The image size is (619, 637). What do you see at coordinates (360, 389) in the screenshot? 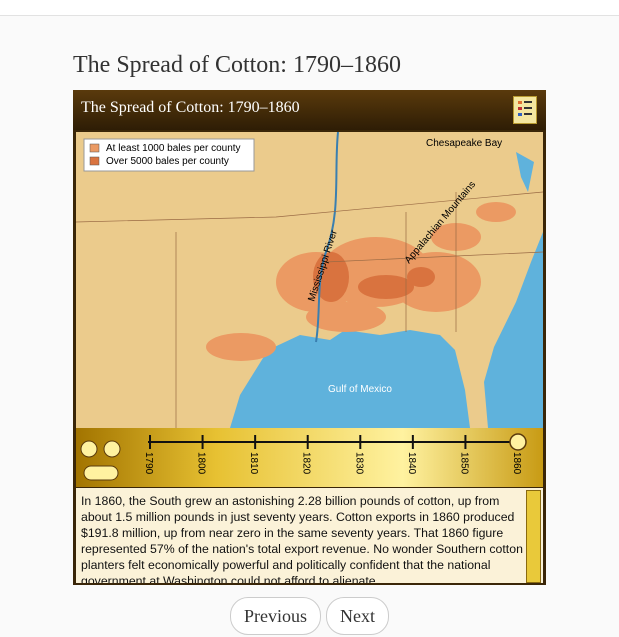
I see `map-label: Gulf of Mexico` at bounding box center [360, 389].